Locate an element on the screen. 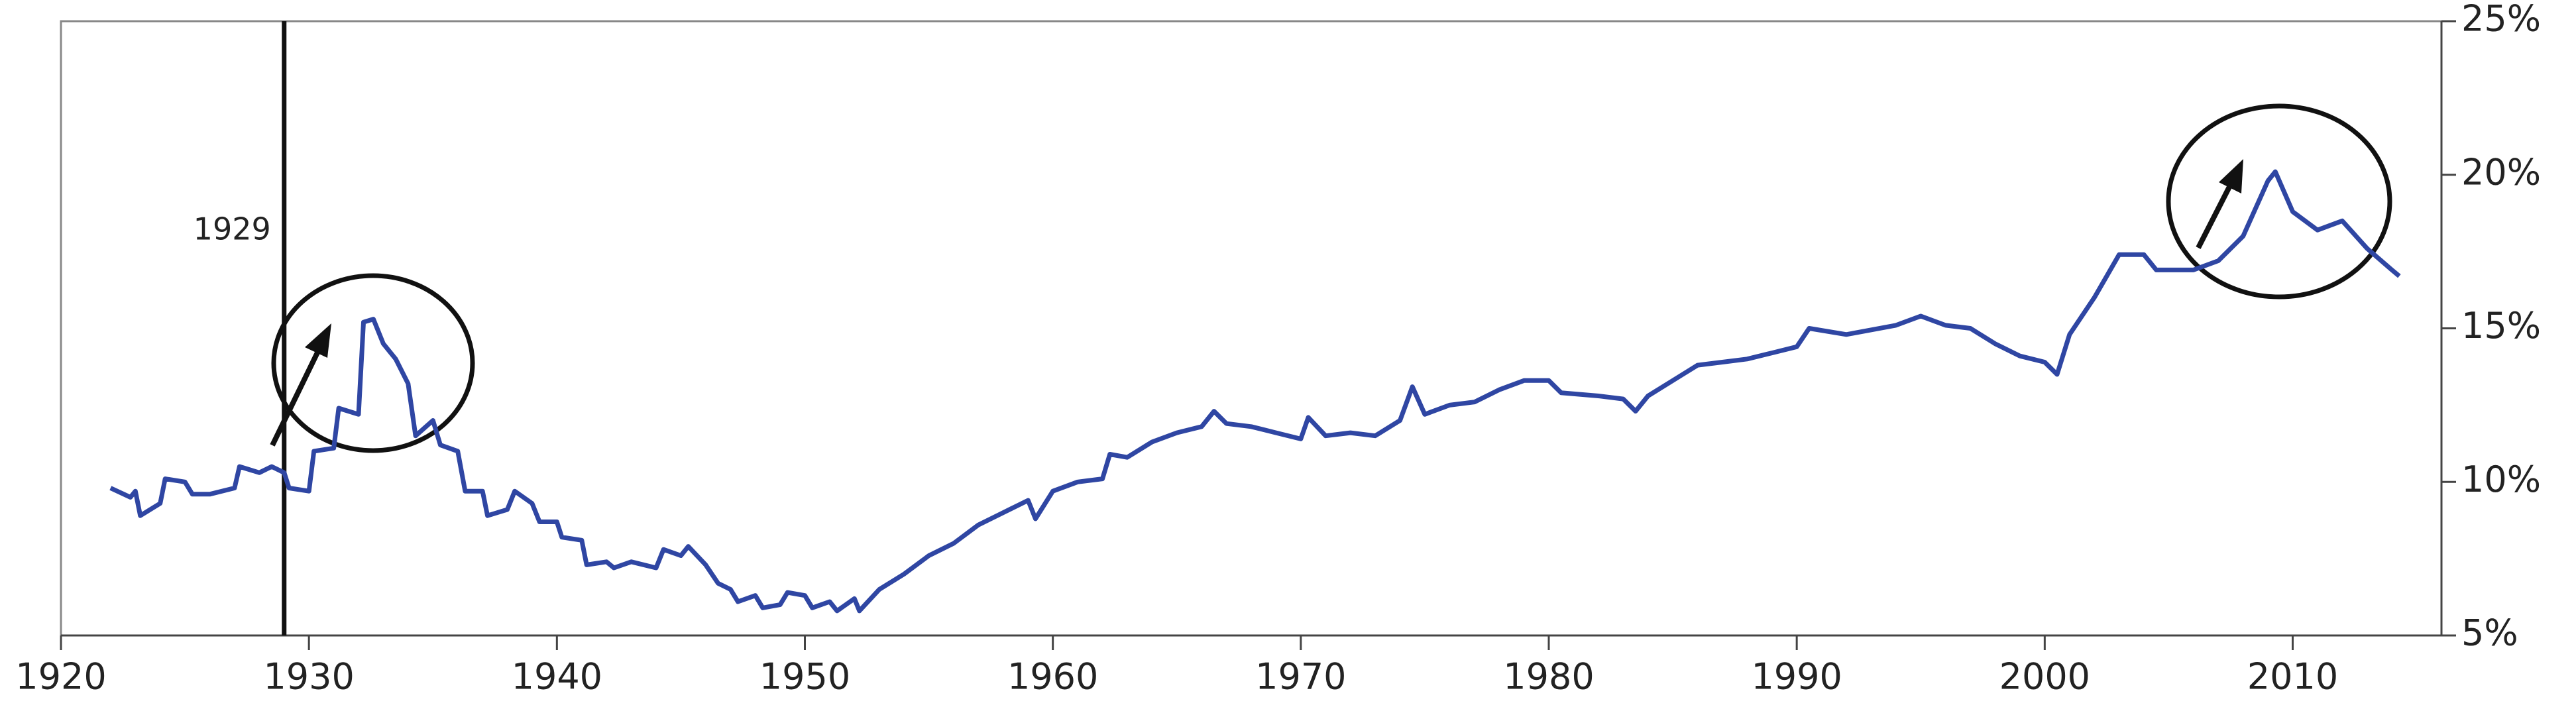 Image resolution: width=2576 pixels, height=713 pixels. y-tick-label: 25% is located at coordinates (2501, 20).